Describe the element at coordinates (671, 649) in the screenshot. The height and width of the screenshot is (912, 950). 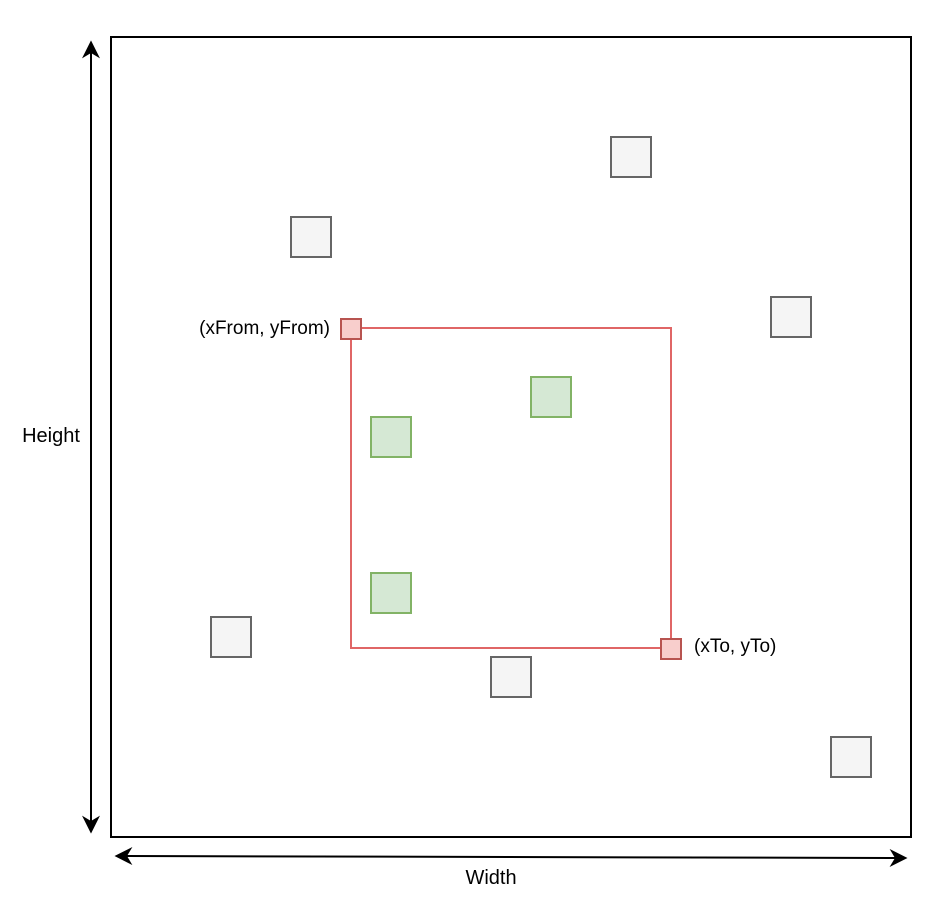
I see `to-corner-marker` at that location.